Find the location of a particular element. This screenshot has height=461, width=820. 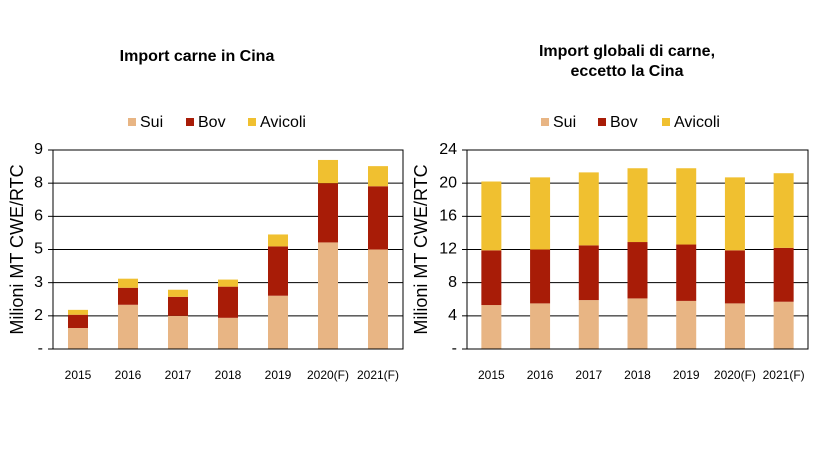

y-tick-label: 9 is located at coordinates (38, 149).